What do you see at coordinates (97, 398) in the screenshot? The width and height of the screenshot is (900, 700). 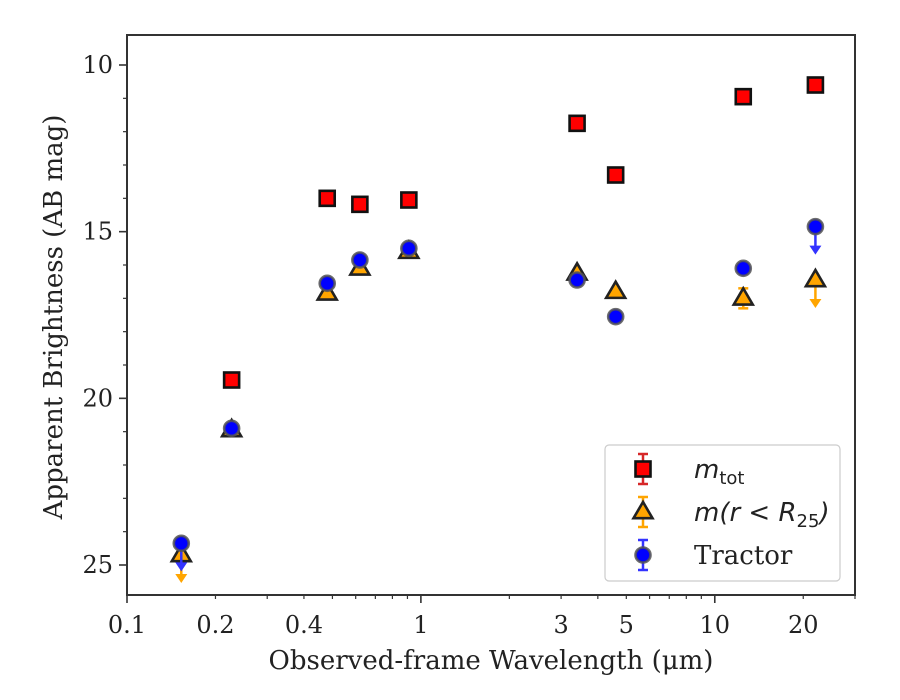 I see `y-tick-label: 20` at bounding box center [97, 398].